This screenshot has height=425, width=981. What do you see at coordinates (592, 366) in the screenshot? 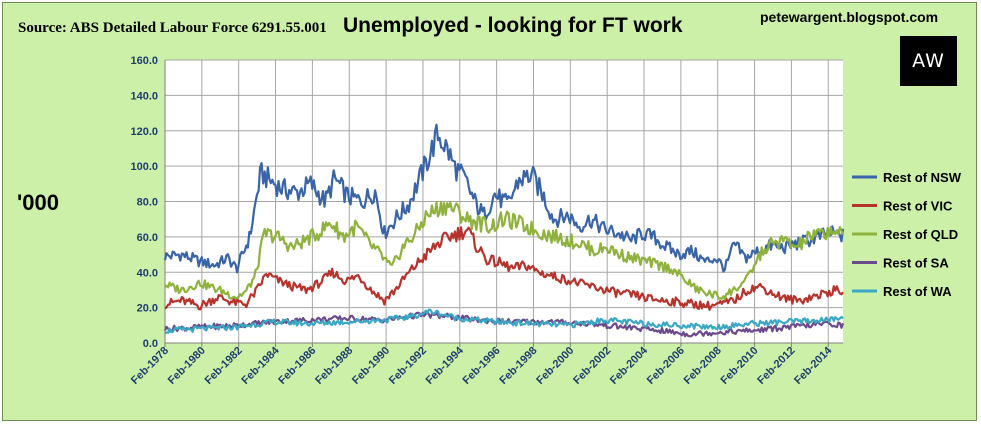
I see `x-tick-label: Feb-2002` at bounding box center [592, 366].